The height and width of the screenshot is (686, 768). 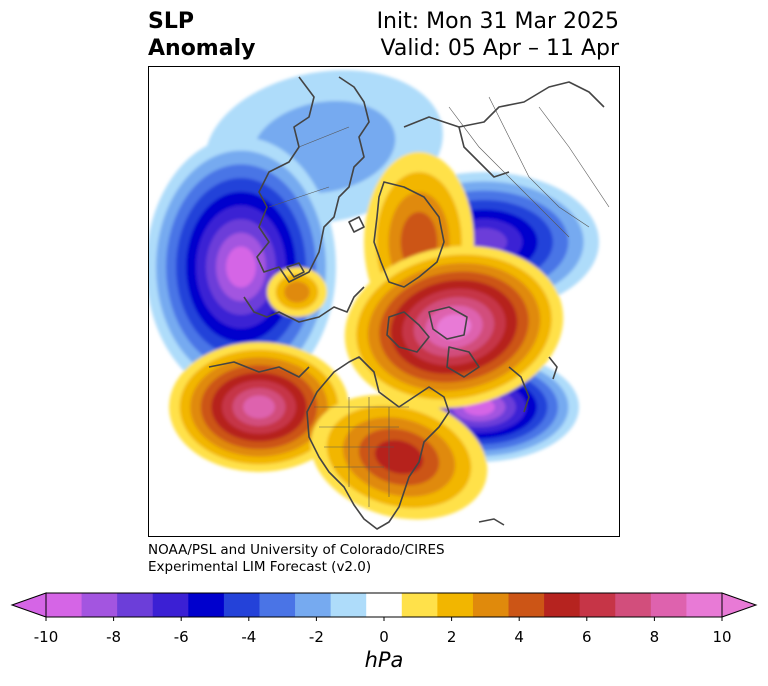 I want to click on colorbar, so click(x=384, y=606).